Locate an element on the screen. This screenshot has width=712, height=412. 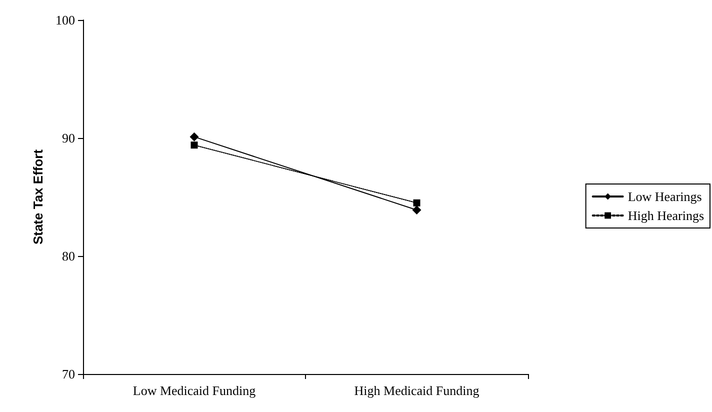
legend-label: High Hearings is located at coordinates (666, 215).